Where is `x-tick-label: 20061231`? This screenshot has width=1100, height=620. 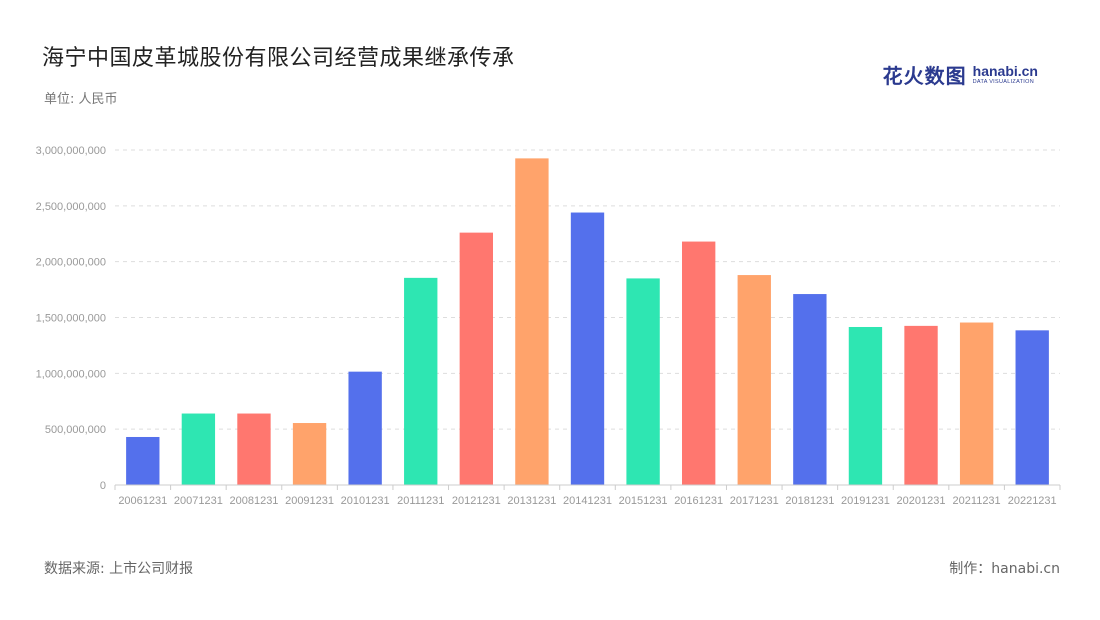
x-tick-label: 20061231 is located at coordinates (142, 501).